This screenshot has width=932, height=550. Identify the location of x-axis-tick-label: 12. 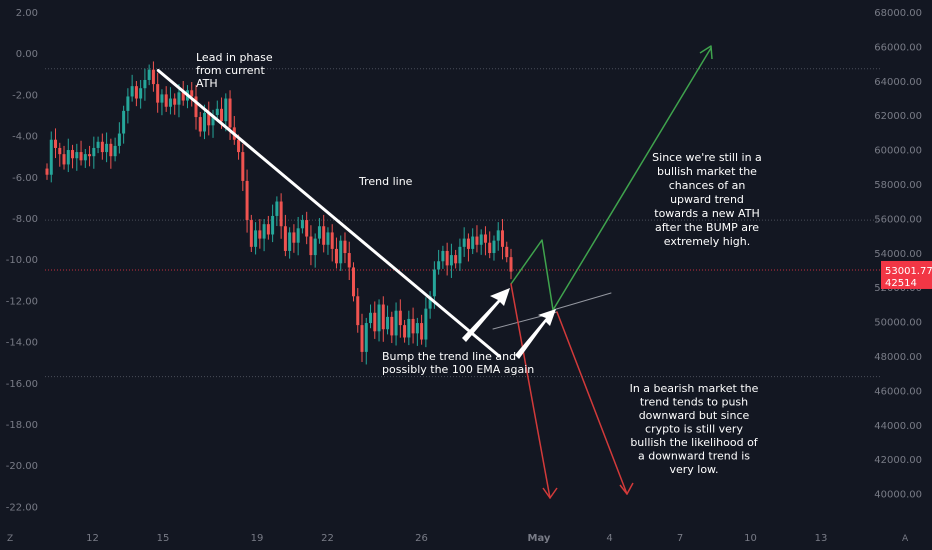
(92, 538).